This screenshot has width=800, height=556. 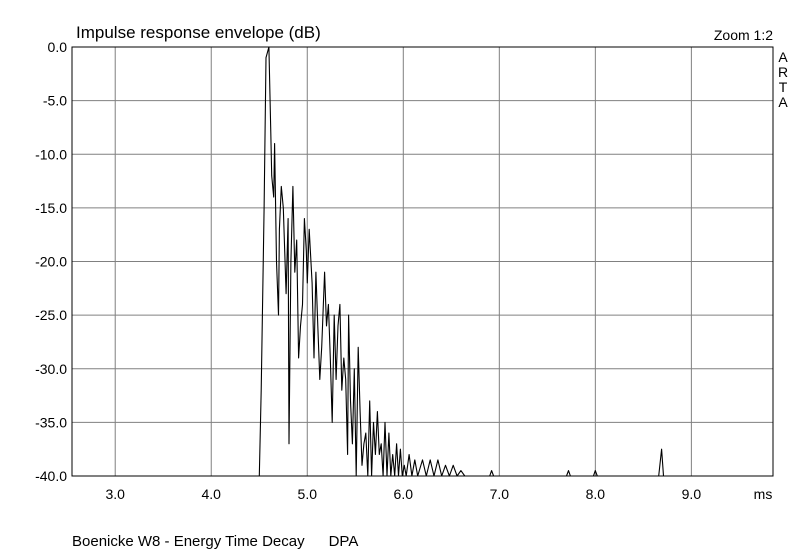 What do you see at coordinates (500, 494) in the screenshot?
I see `x-tick-label: 7.0` at bounding box center [500, 494].